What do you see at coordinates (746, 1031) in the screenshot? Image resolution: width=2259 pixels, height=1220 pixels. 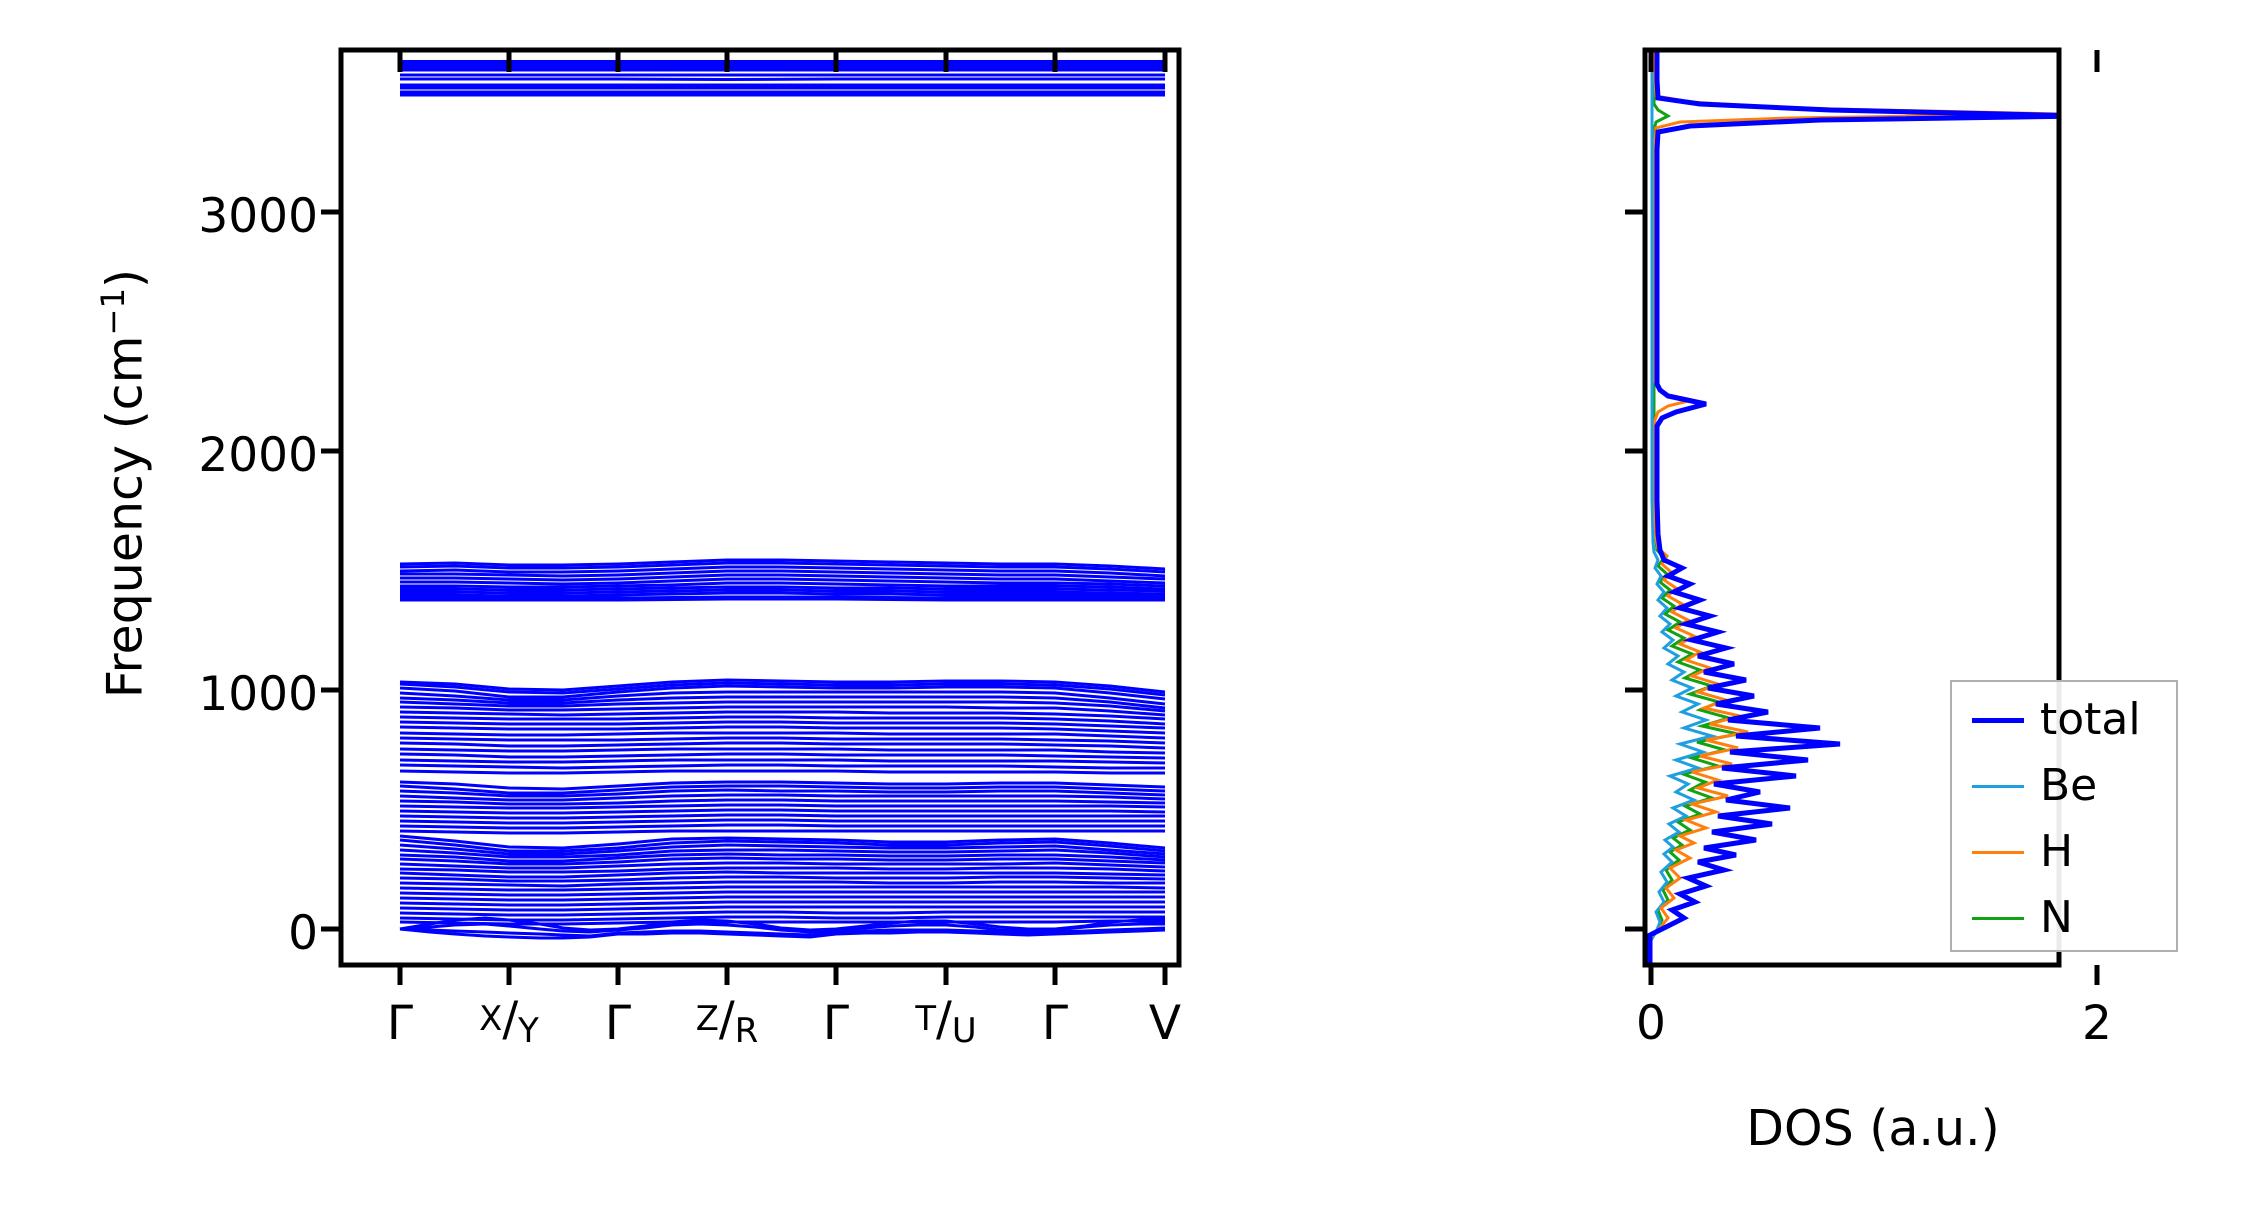 I see `x-tick-denominator-r: R` at bounding box center [746, 1031].